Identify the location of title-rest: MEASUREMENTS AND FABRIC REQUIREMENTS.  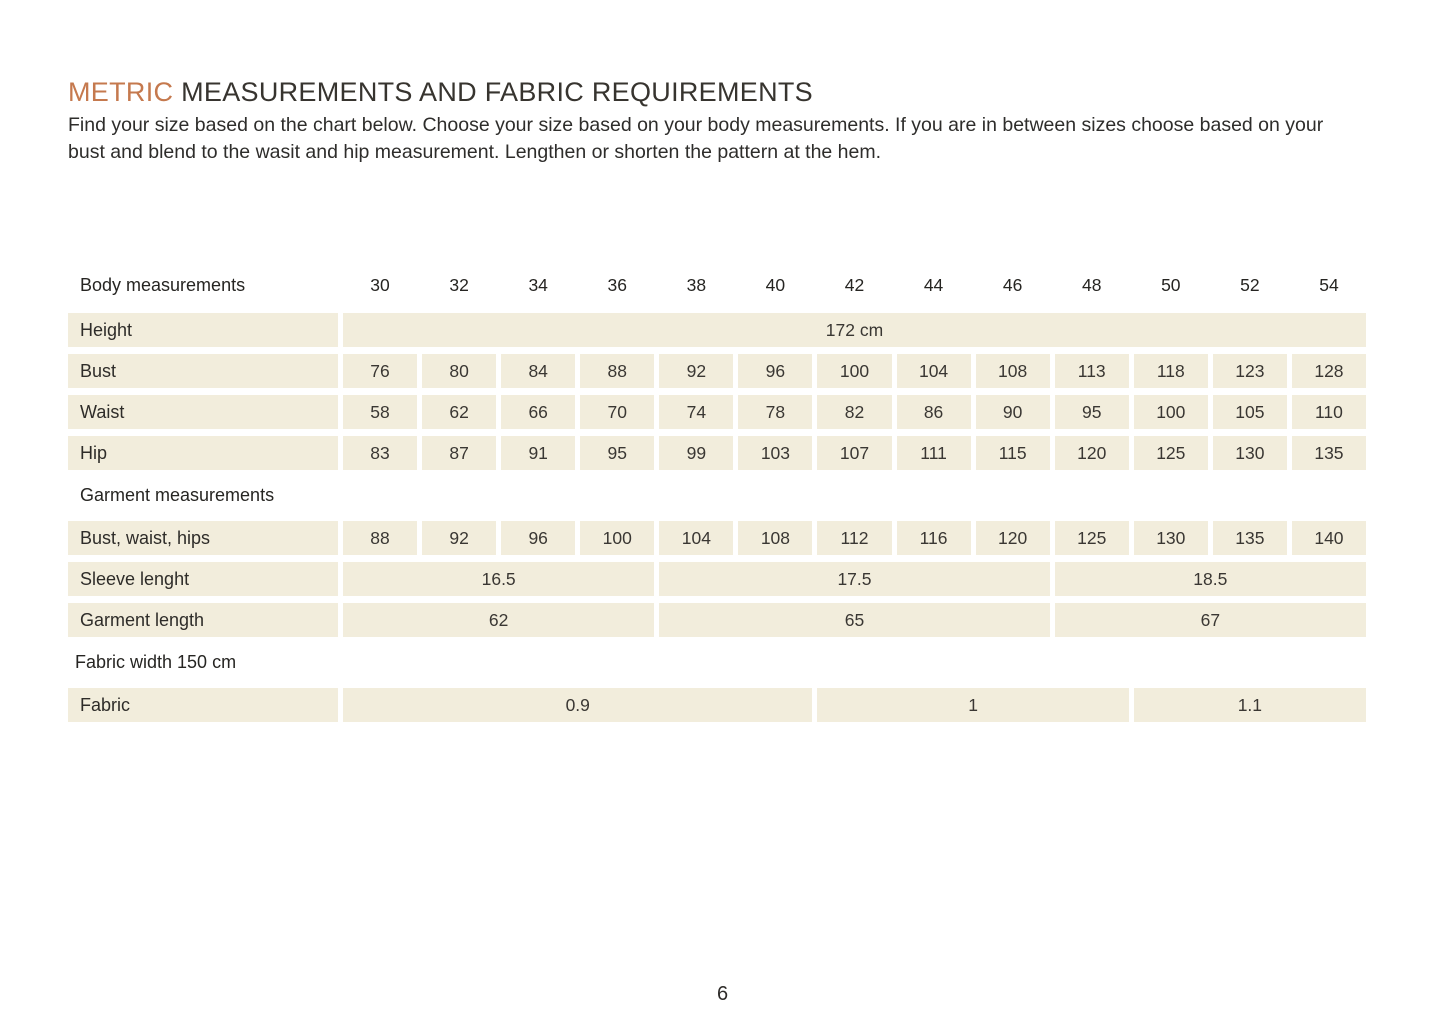
(493, 92).